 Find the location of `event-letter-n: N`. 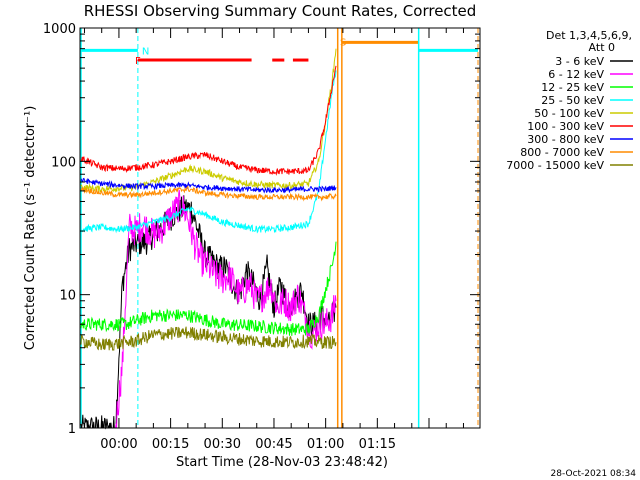

event-letter-n: N is located at coordinates (145, 51).